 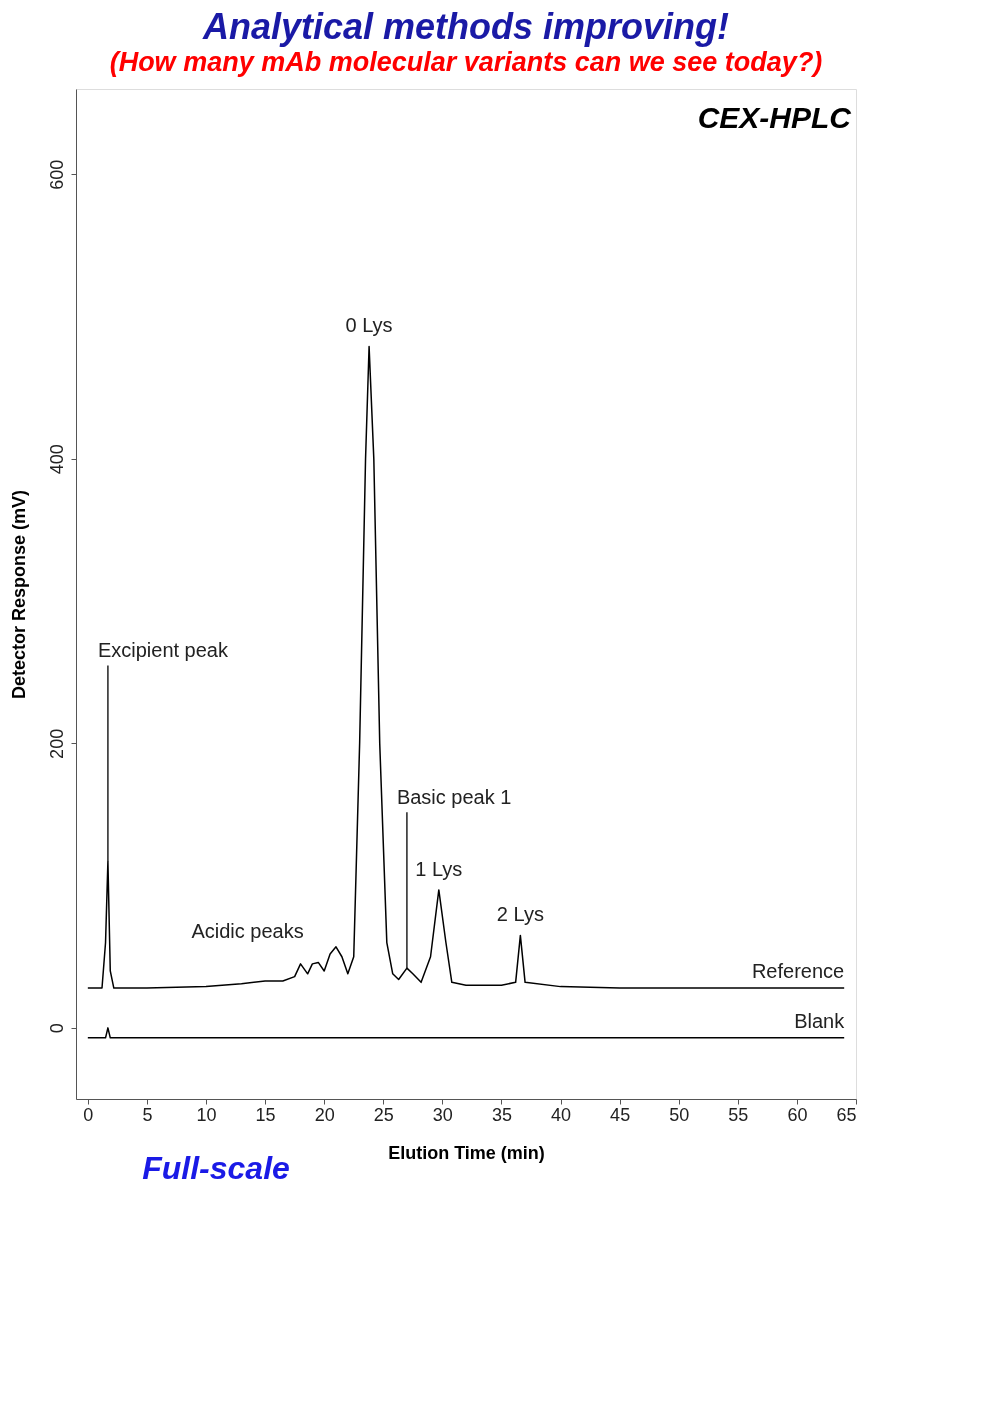 I want to click on y-tick-label: 400, so click(x=56, y=459).